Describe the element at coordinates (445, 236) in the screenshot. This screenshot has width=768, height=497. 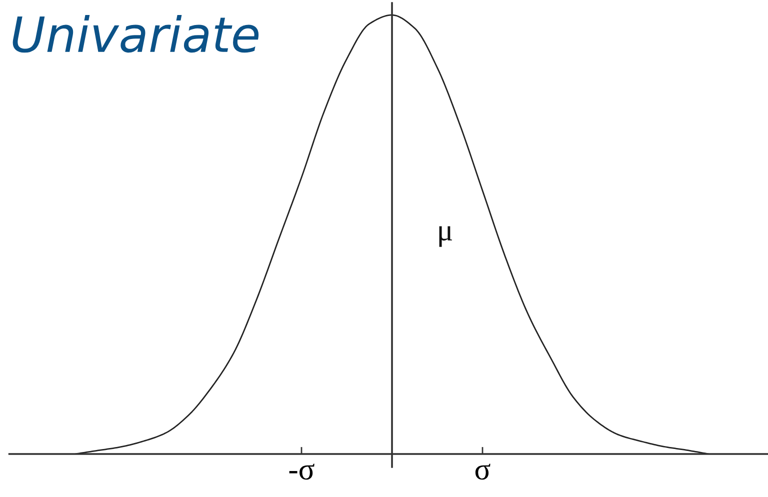
I see `y-axis-title: μ` at that location.